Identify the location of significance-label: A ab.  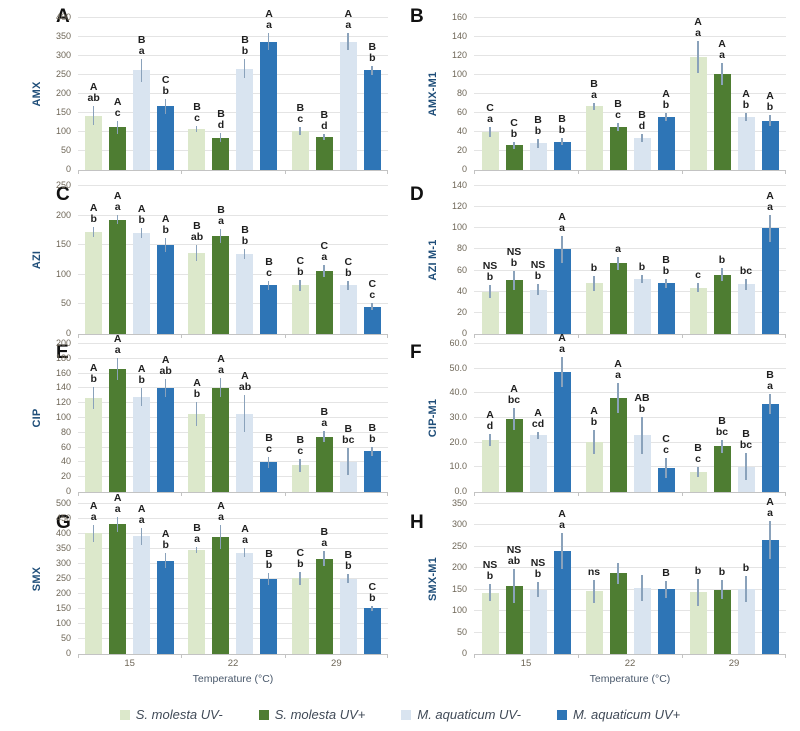
(165, 365).